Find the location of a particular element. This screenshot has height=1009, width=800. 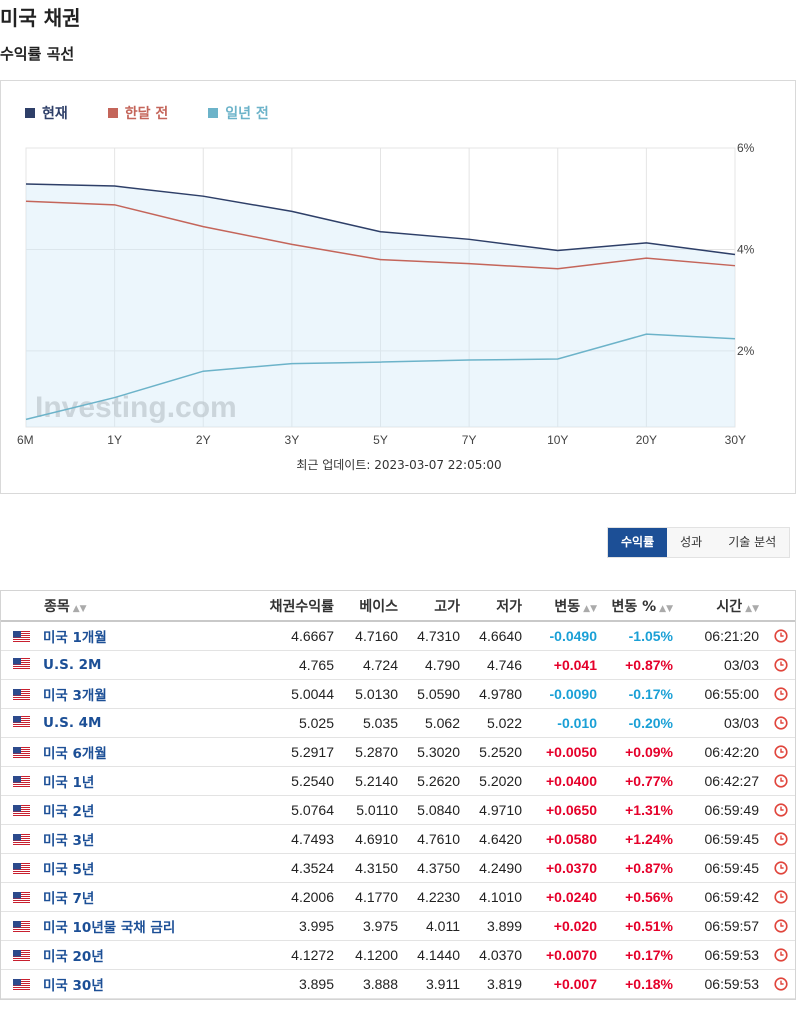

low-cell: 3.819 is located at coordinates (504, 983).